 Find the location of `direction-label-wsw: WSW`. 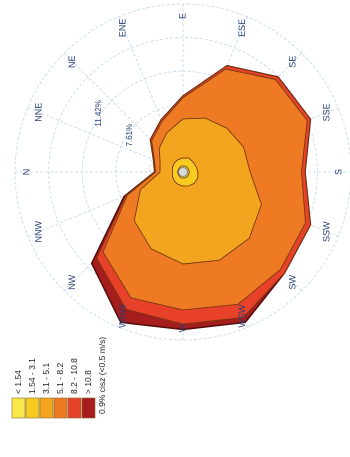

direction-label-wsw: WSW is located at coordinates (242, 315).